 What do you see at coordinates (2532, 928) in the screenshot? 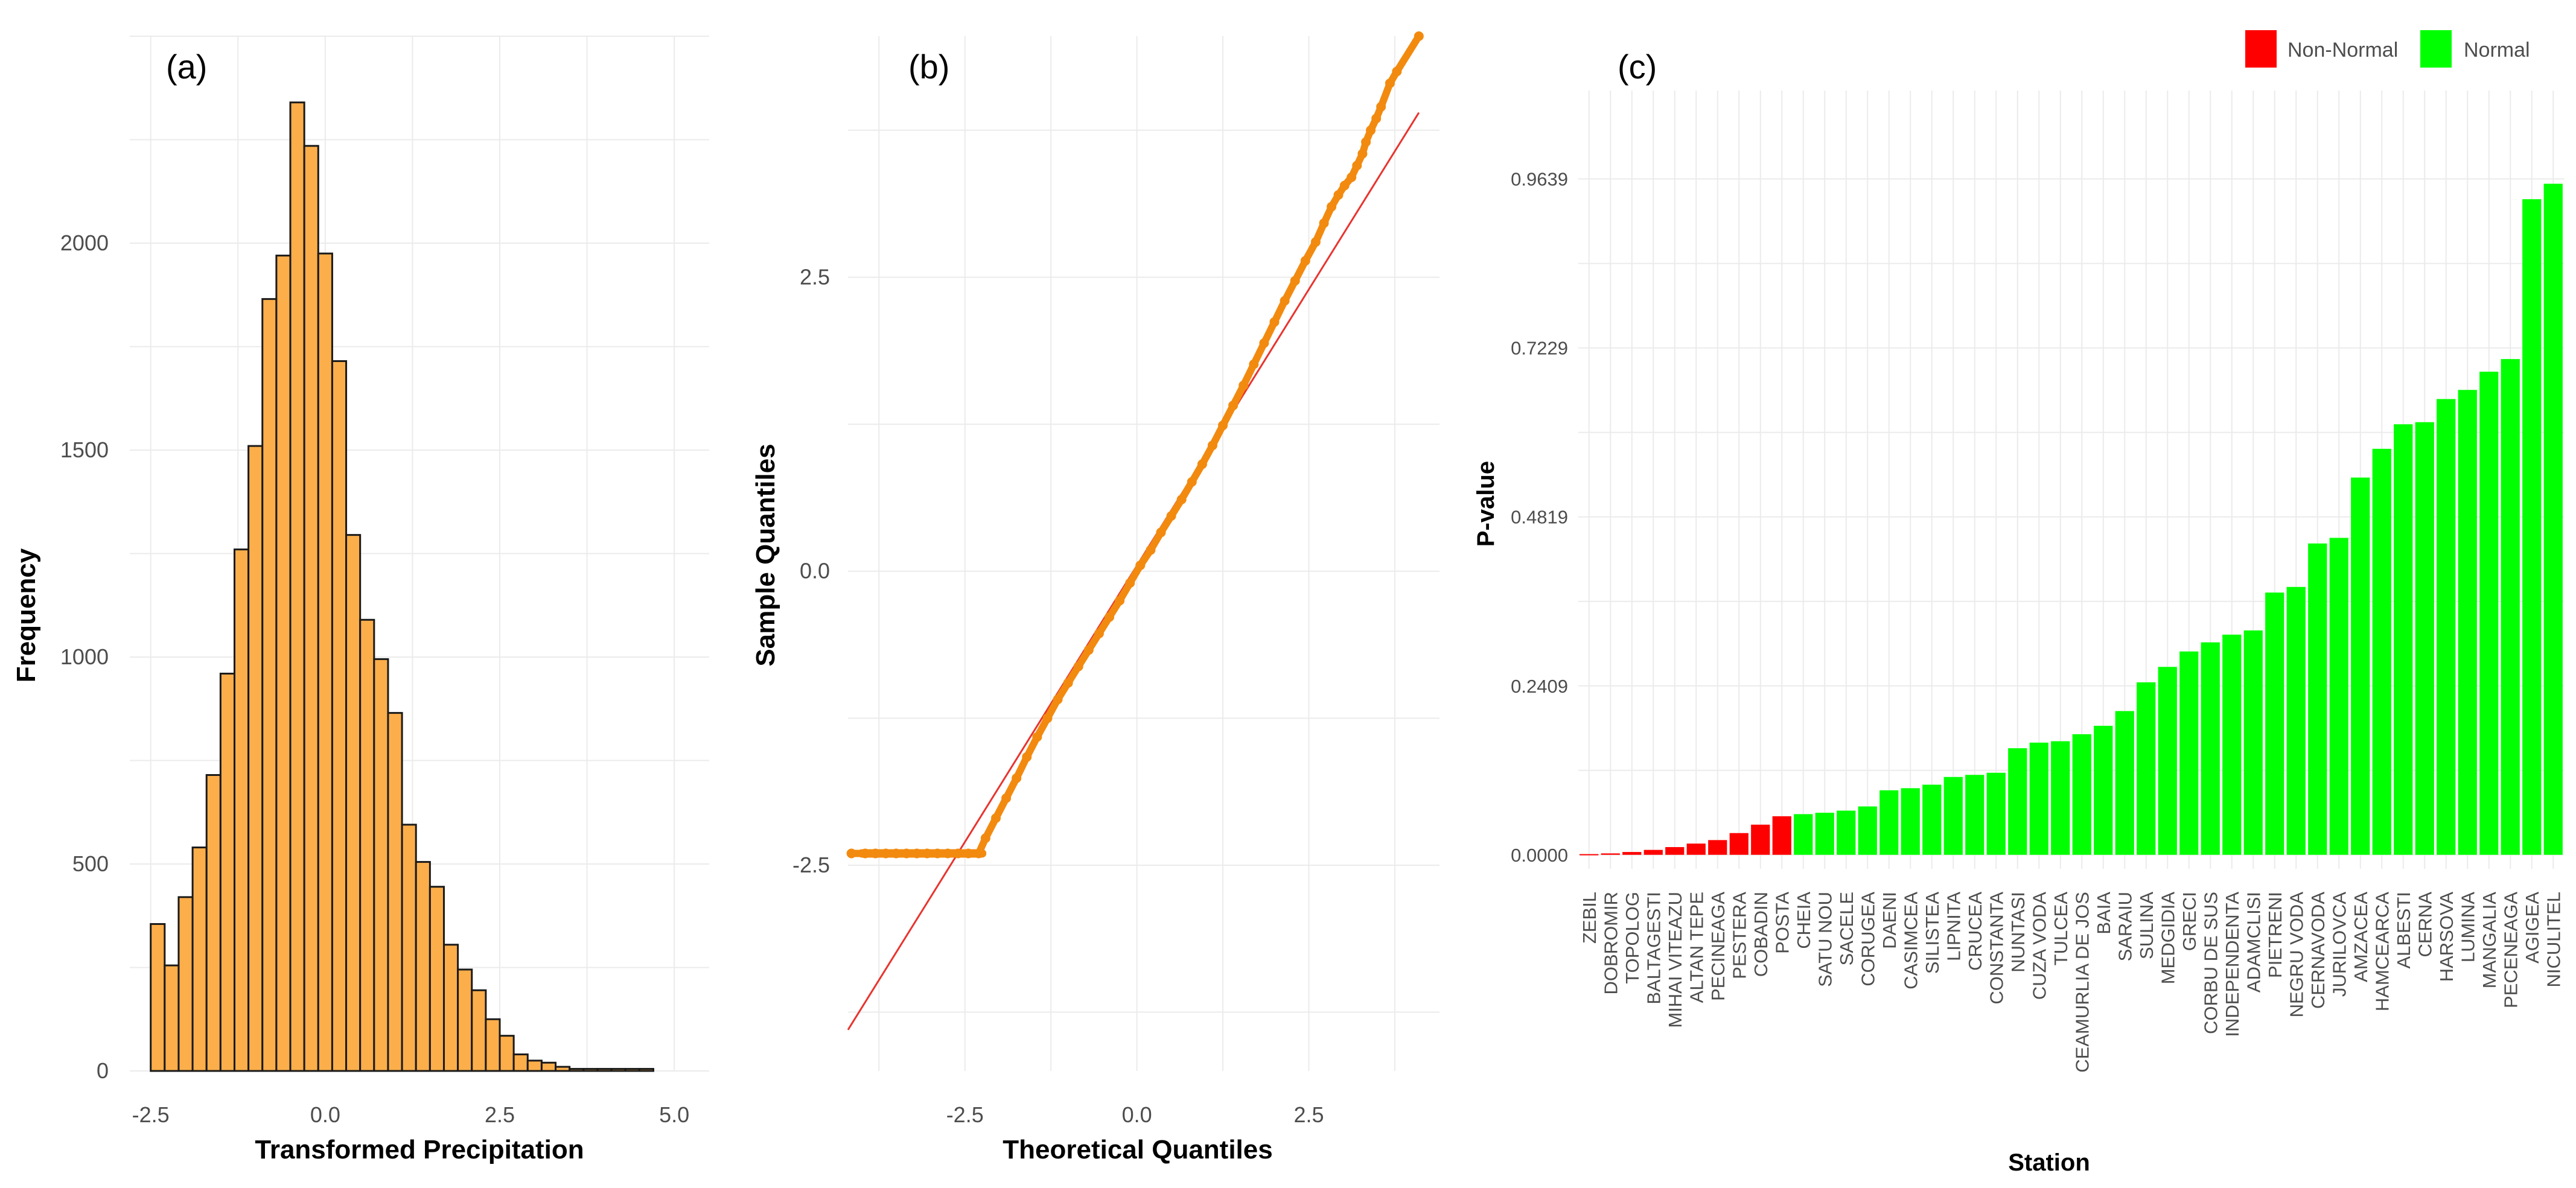
I see `x-tick-label: AGIGEA` at bounding box center [2532, 928].